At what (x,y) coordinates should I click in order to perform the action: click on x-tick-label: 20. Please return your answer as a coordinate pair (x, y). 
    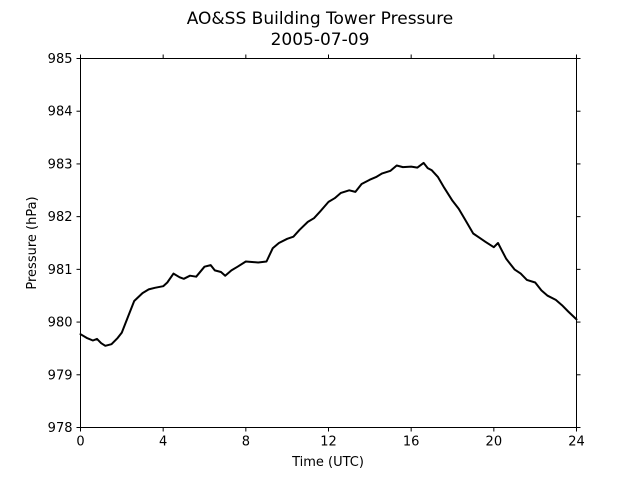
    Looking at the image, I should click on (494, 442).